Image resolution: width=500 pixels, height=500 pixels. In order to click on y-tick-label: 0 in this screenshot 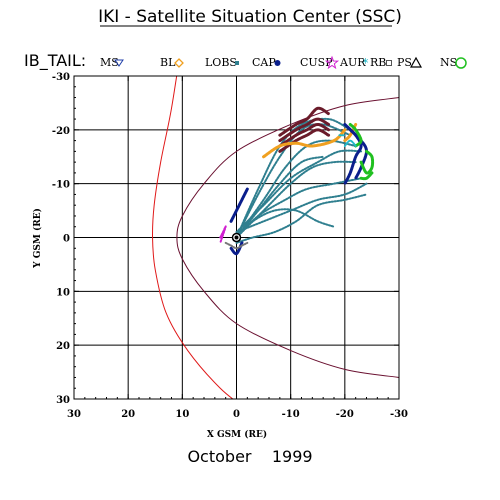, I will do `click(66, 239)`.